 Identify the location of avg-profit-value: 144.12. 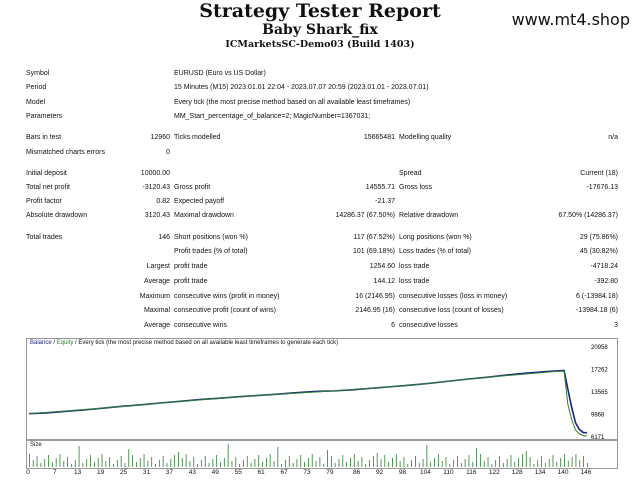
(384, 281).